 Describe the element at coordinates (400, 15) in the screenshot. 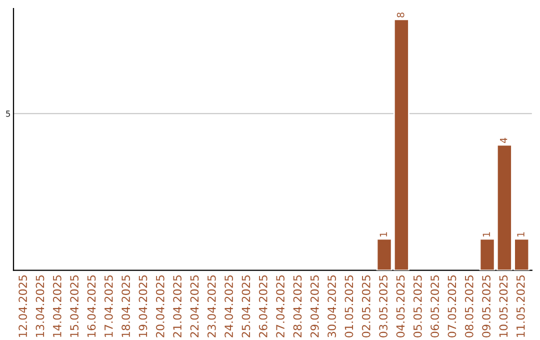

I see `data-label: 8` at that location.